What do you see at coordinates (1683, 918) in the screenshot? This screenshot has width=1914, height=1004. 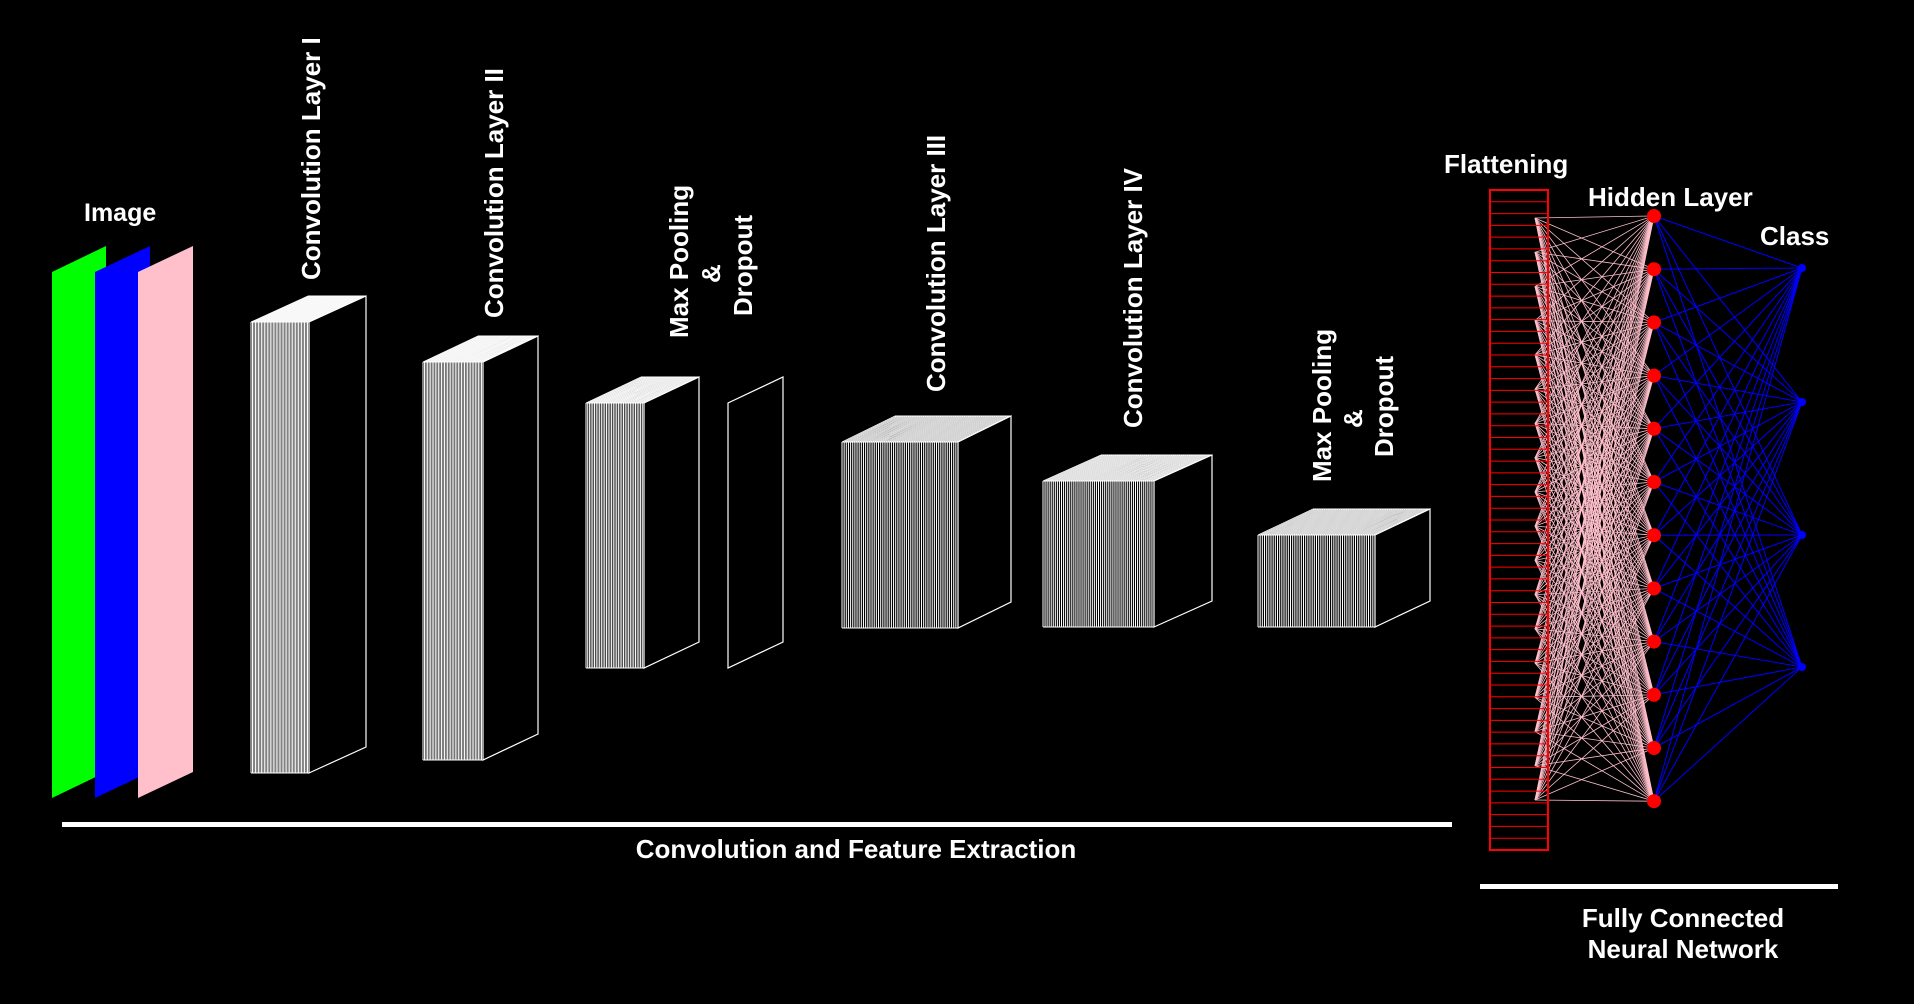 I see `fcn-label-line1: Fully Connected` at bounding box center [1683, 918].